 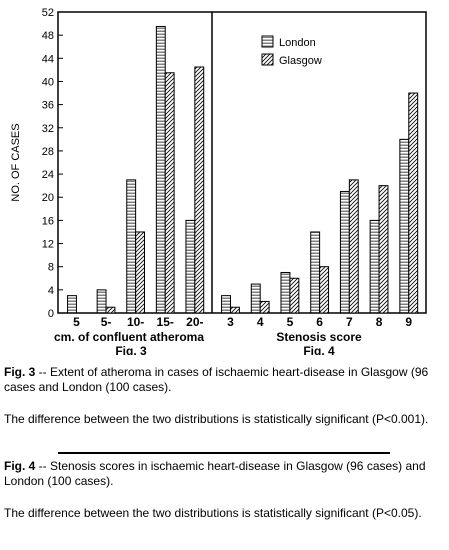 I want to click on y-tick-label: 8, so click(x=51, y=268).